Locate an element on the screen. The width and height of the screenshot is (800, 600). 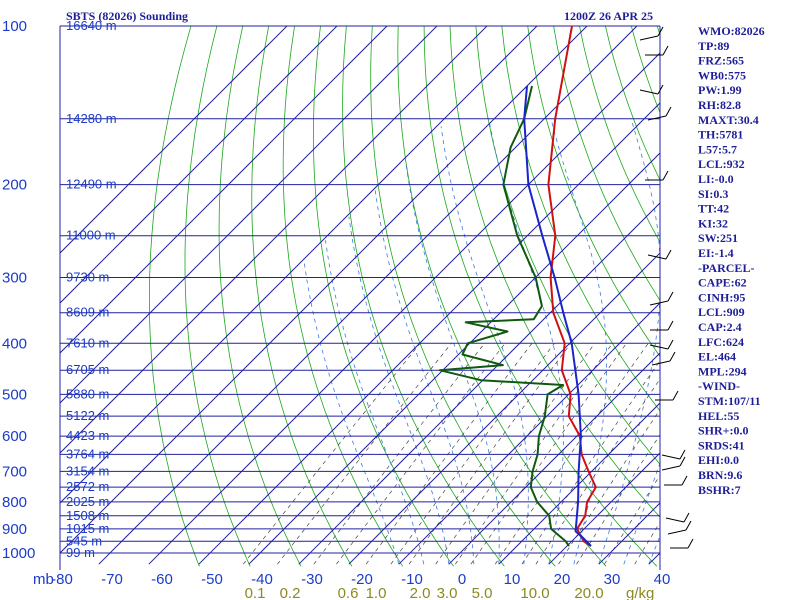
pressure-tick-label: 500 is located at coordinates (14, 394).